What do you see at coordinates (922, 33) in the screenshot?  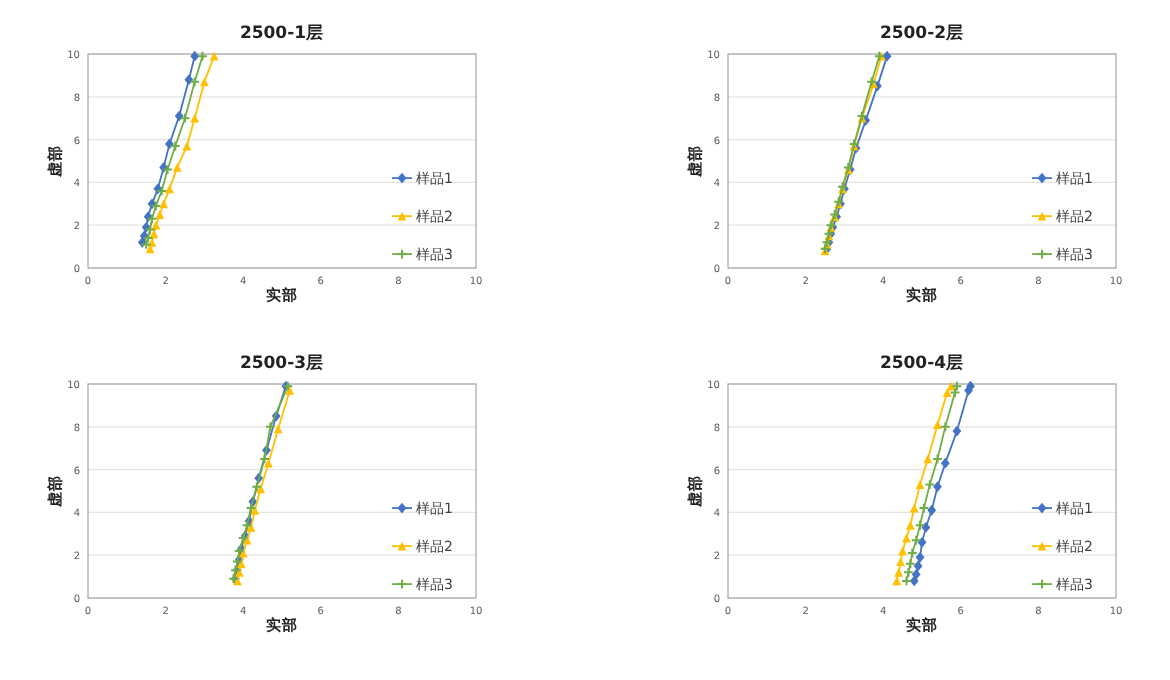 I see `chart-title: 2500-2层` at bounding box center [922, 33].